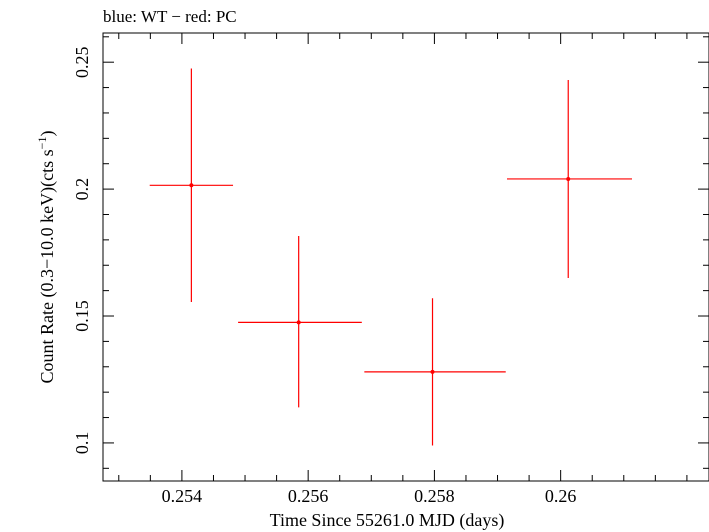 The width and height of the screenshot is (709, 532). I want to click on x-tick-label: 0.26, so click(561, 496).